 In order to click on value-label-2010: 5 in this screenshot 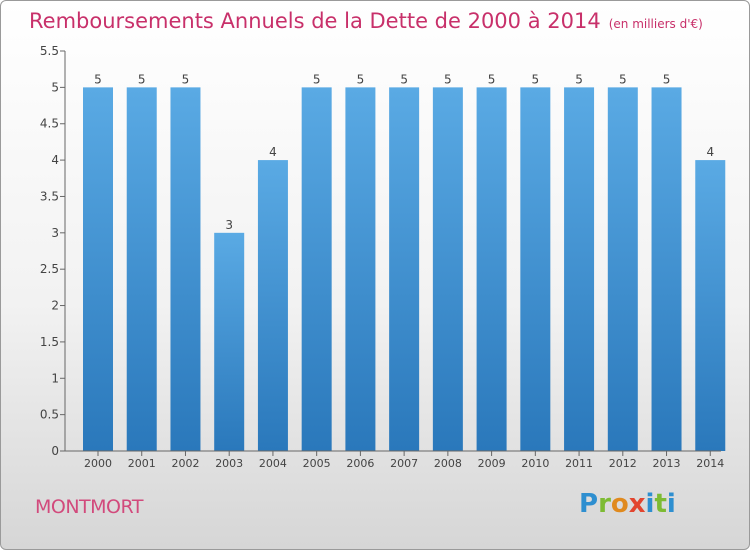, I will do `click(536, 79)`.